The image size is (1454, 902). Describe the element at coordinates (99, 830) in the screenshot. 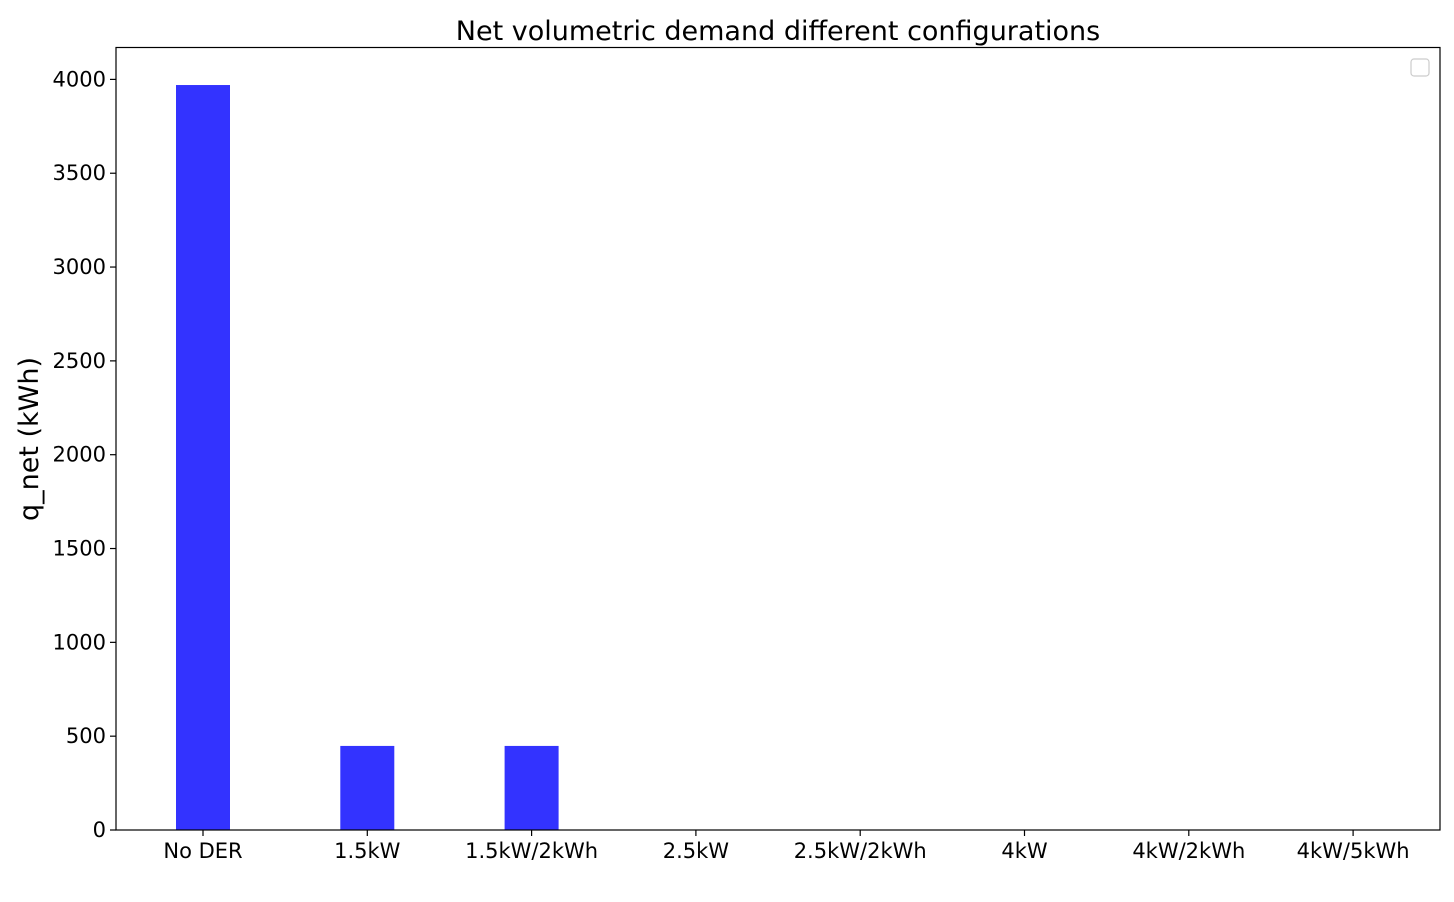

I see `y-tick-label-0: 0` at that location.